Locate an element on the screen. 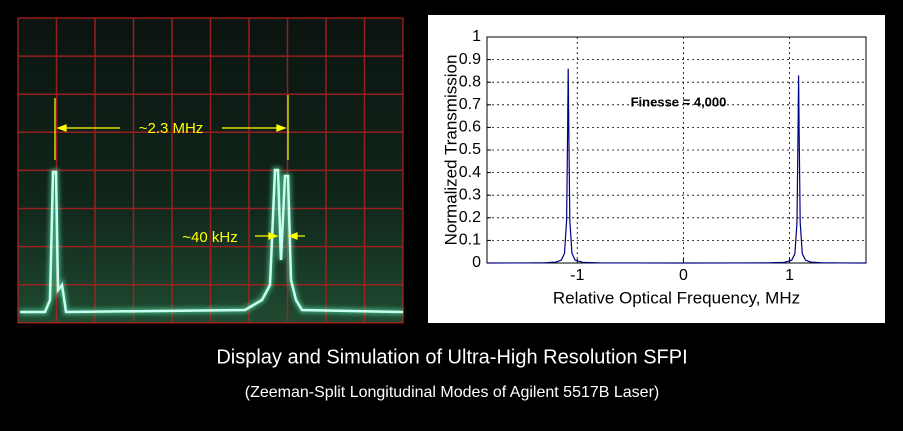  y-tick-label: 0.2 is located at coordinates (470, 217).